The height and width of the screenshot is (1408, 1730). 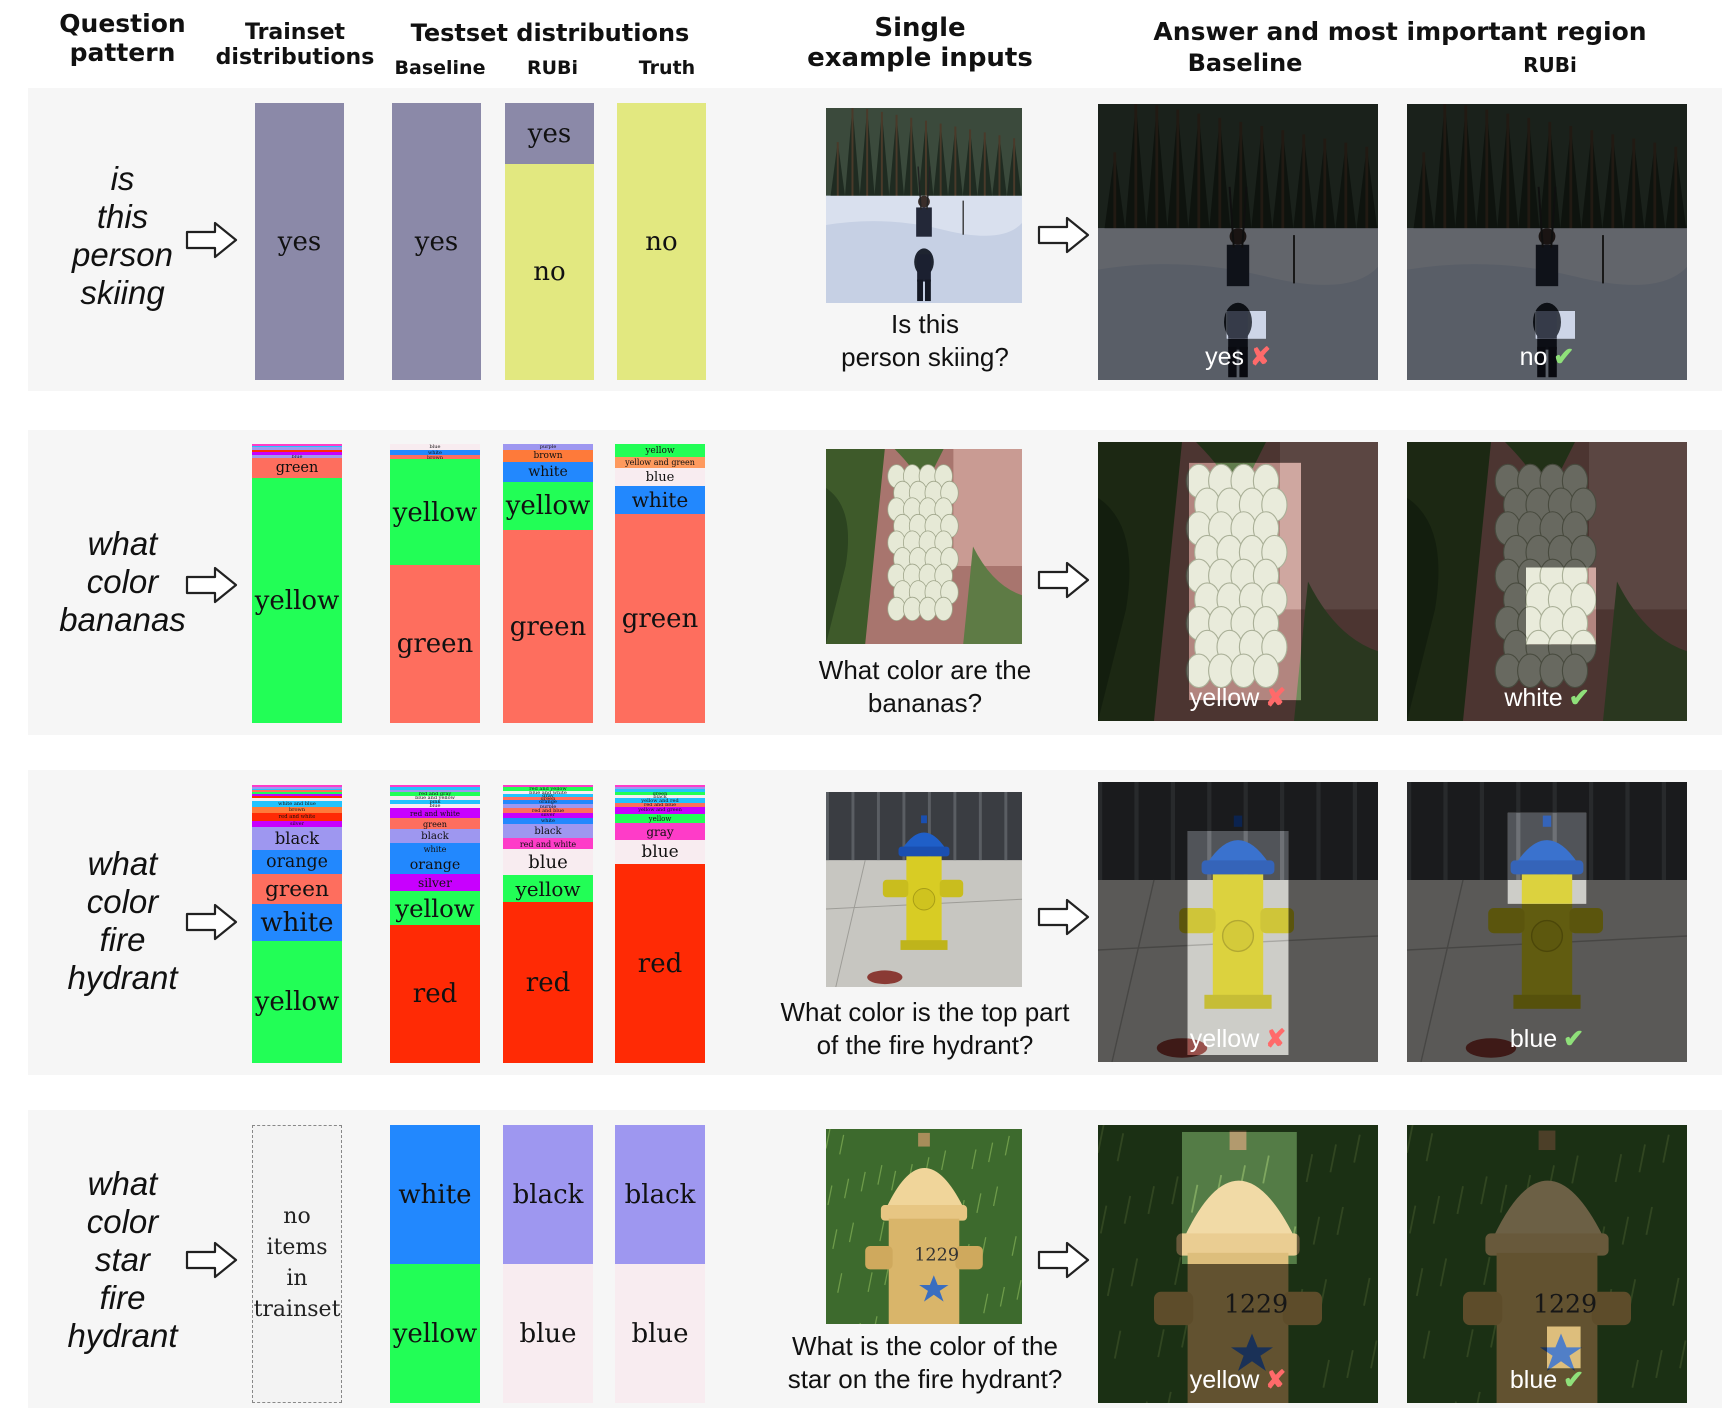 I want to click on header-answer: Answer and most important region, so click(x=1400, y=31).